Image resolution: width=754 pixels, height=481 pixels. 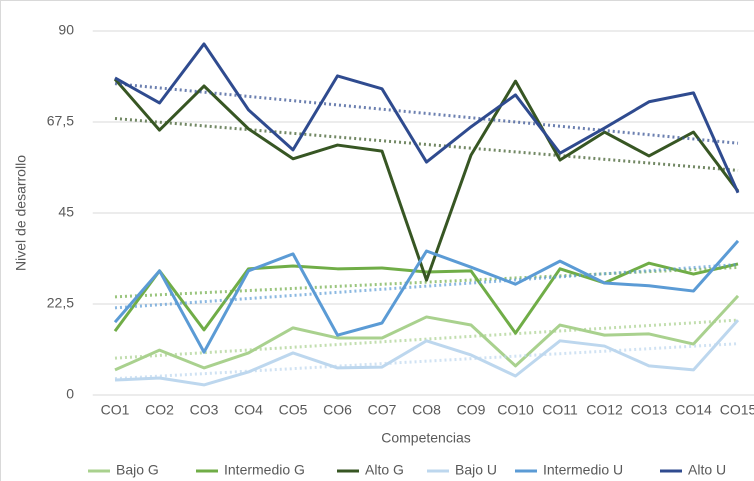 What do you see at coordinates (583, 470) in the screenshot?
I see `legend-label: Intermedio U` at bounding box center [583, 470].